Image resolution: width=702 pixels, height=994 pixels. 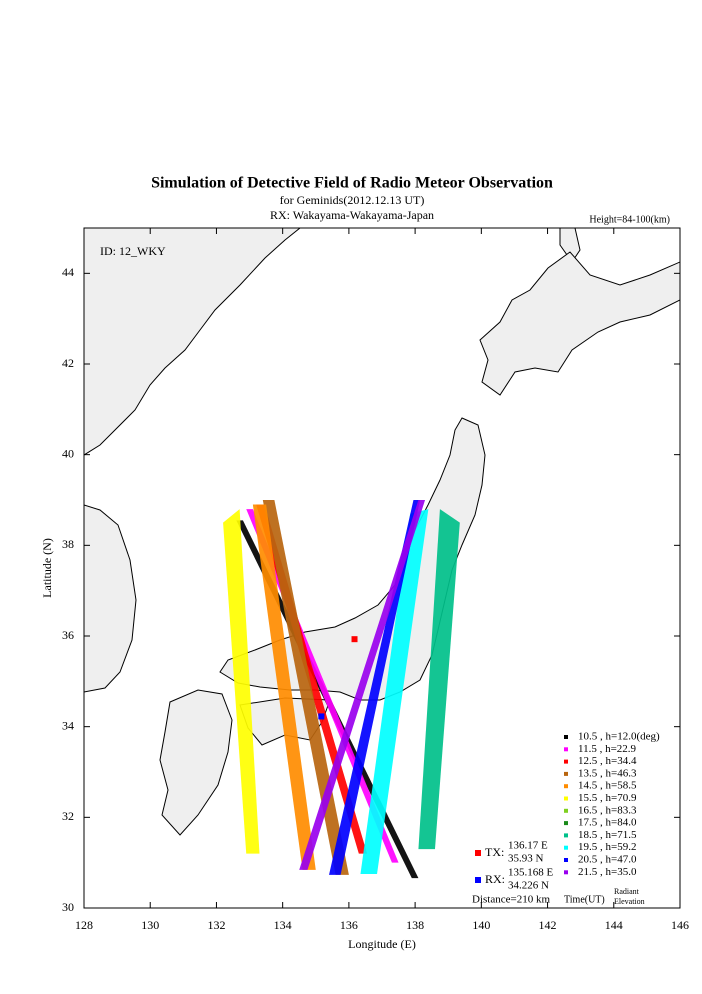 I want to click on receiver: RX: Wakayama-Wakayama-Japan, so click(x=352, y=215).